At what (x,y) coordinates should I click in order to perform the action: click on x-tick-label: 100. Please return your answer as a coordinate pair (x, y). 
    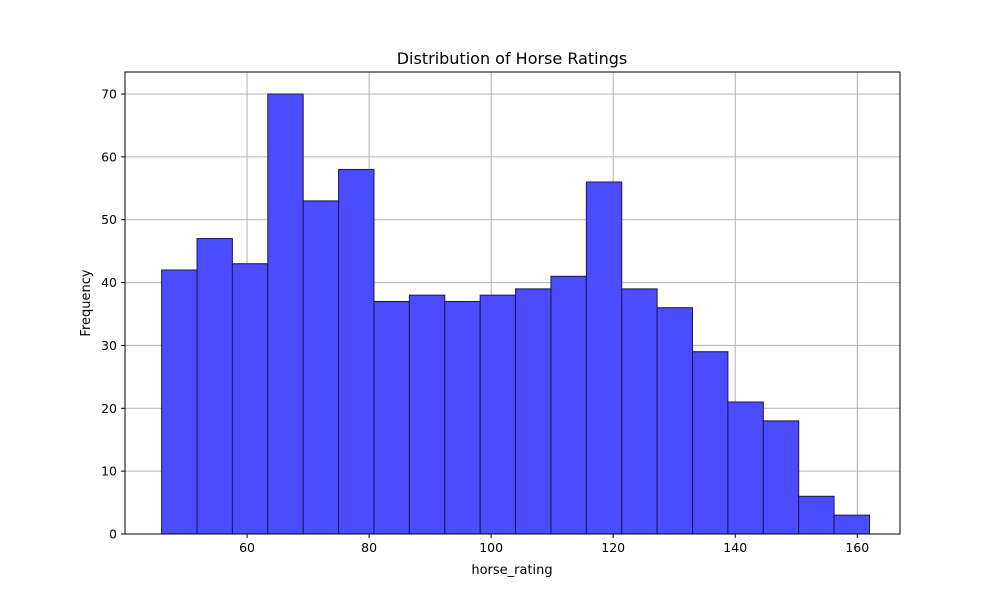
    Looking at the image, I should click on (491, 547).